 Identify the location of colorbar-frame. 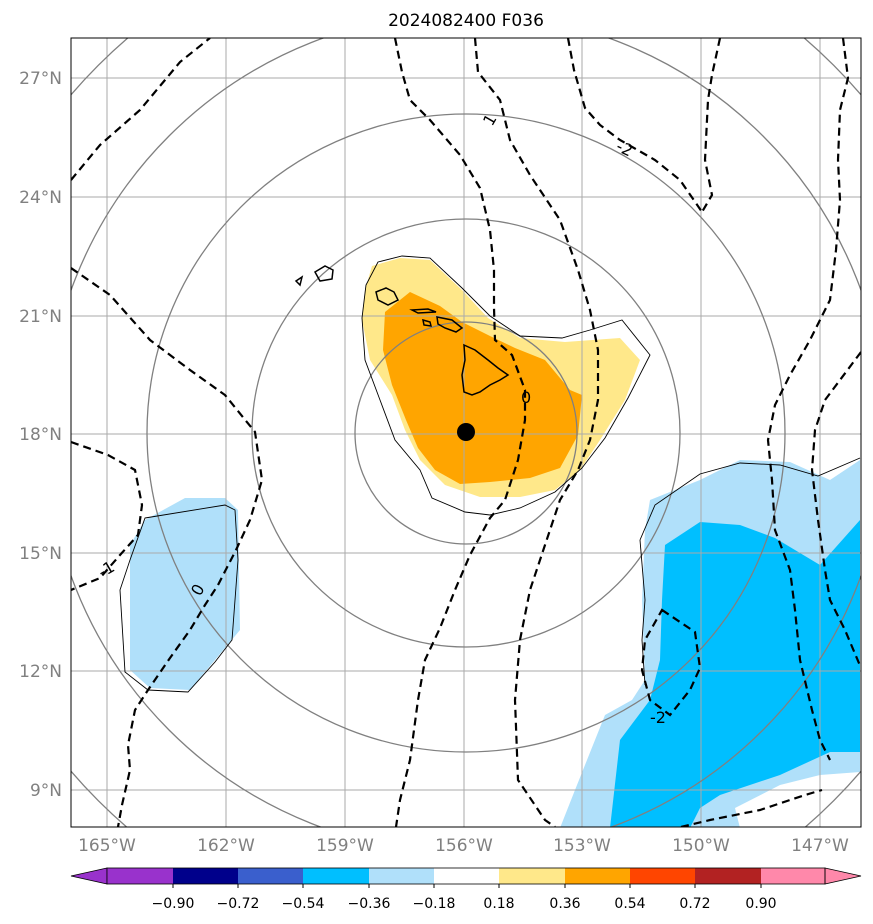
(466, 876).